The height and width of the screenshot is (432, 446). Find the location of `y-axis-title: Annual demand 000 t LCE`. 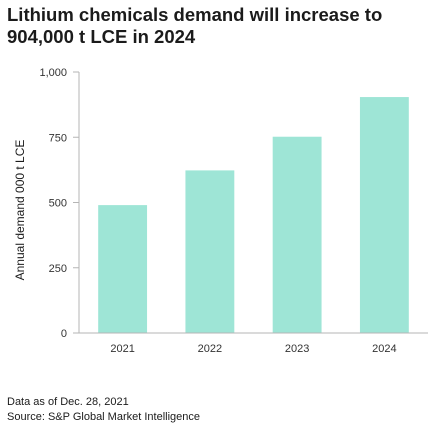

y-axis-title: Annual demand 000 t LCE is located at coordinates (20, 210).